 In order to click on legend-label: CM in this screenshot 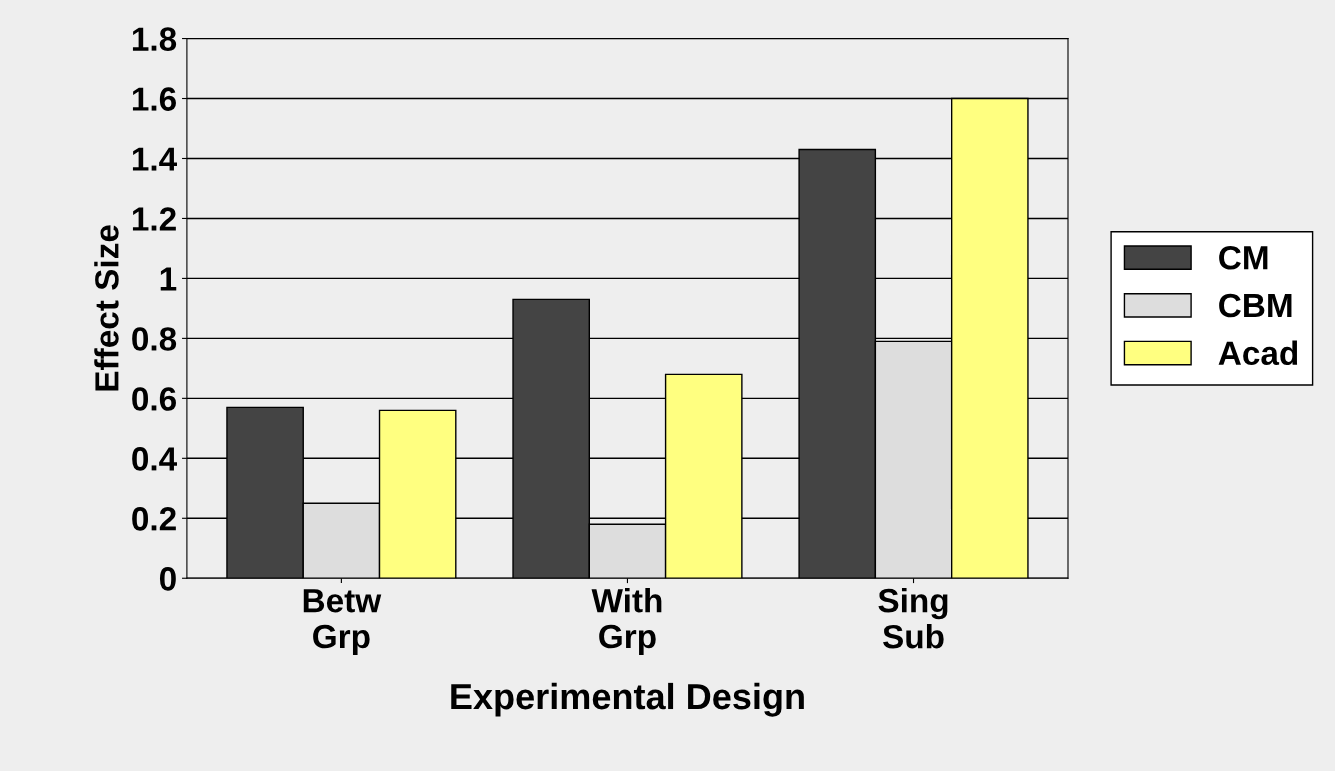, I will do `click(1243, 258)`.